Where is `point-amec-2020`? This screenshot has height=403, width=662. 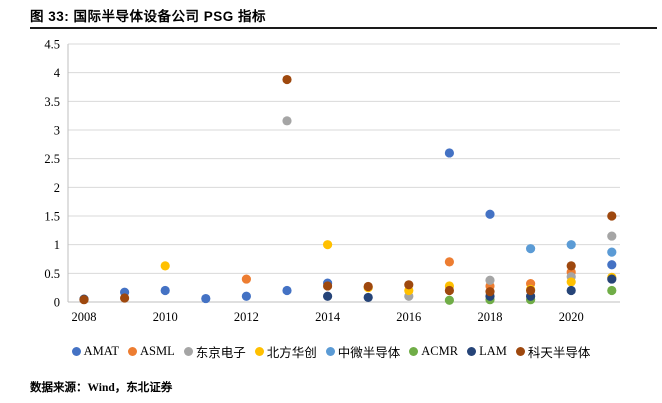
point-amec-2020 is located at coordinates (571, 245).